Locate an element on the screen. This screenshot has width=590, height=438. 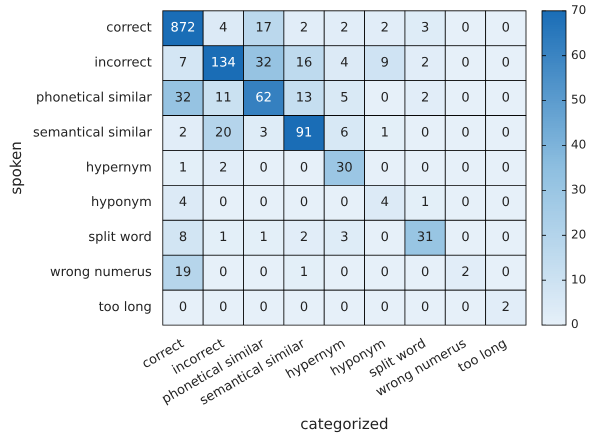
x-axis-title: categorized is located at coordinates (344, 423).